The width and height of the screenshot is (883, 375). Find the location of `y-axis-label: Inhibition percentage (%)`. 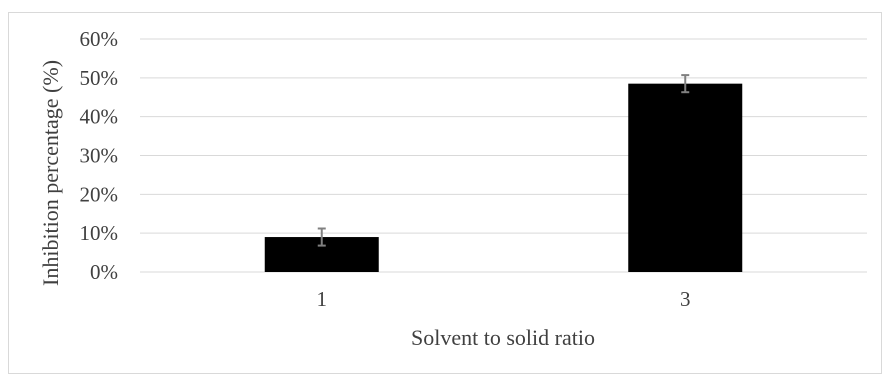

y-axis-label: Inhibition percentage (%) is located at coordinates (50, 173).